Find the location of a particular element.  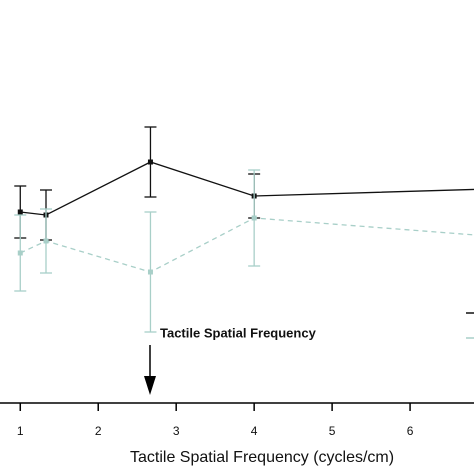

x-tick-label: 5 is located at coordinates (332, 431).